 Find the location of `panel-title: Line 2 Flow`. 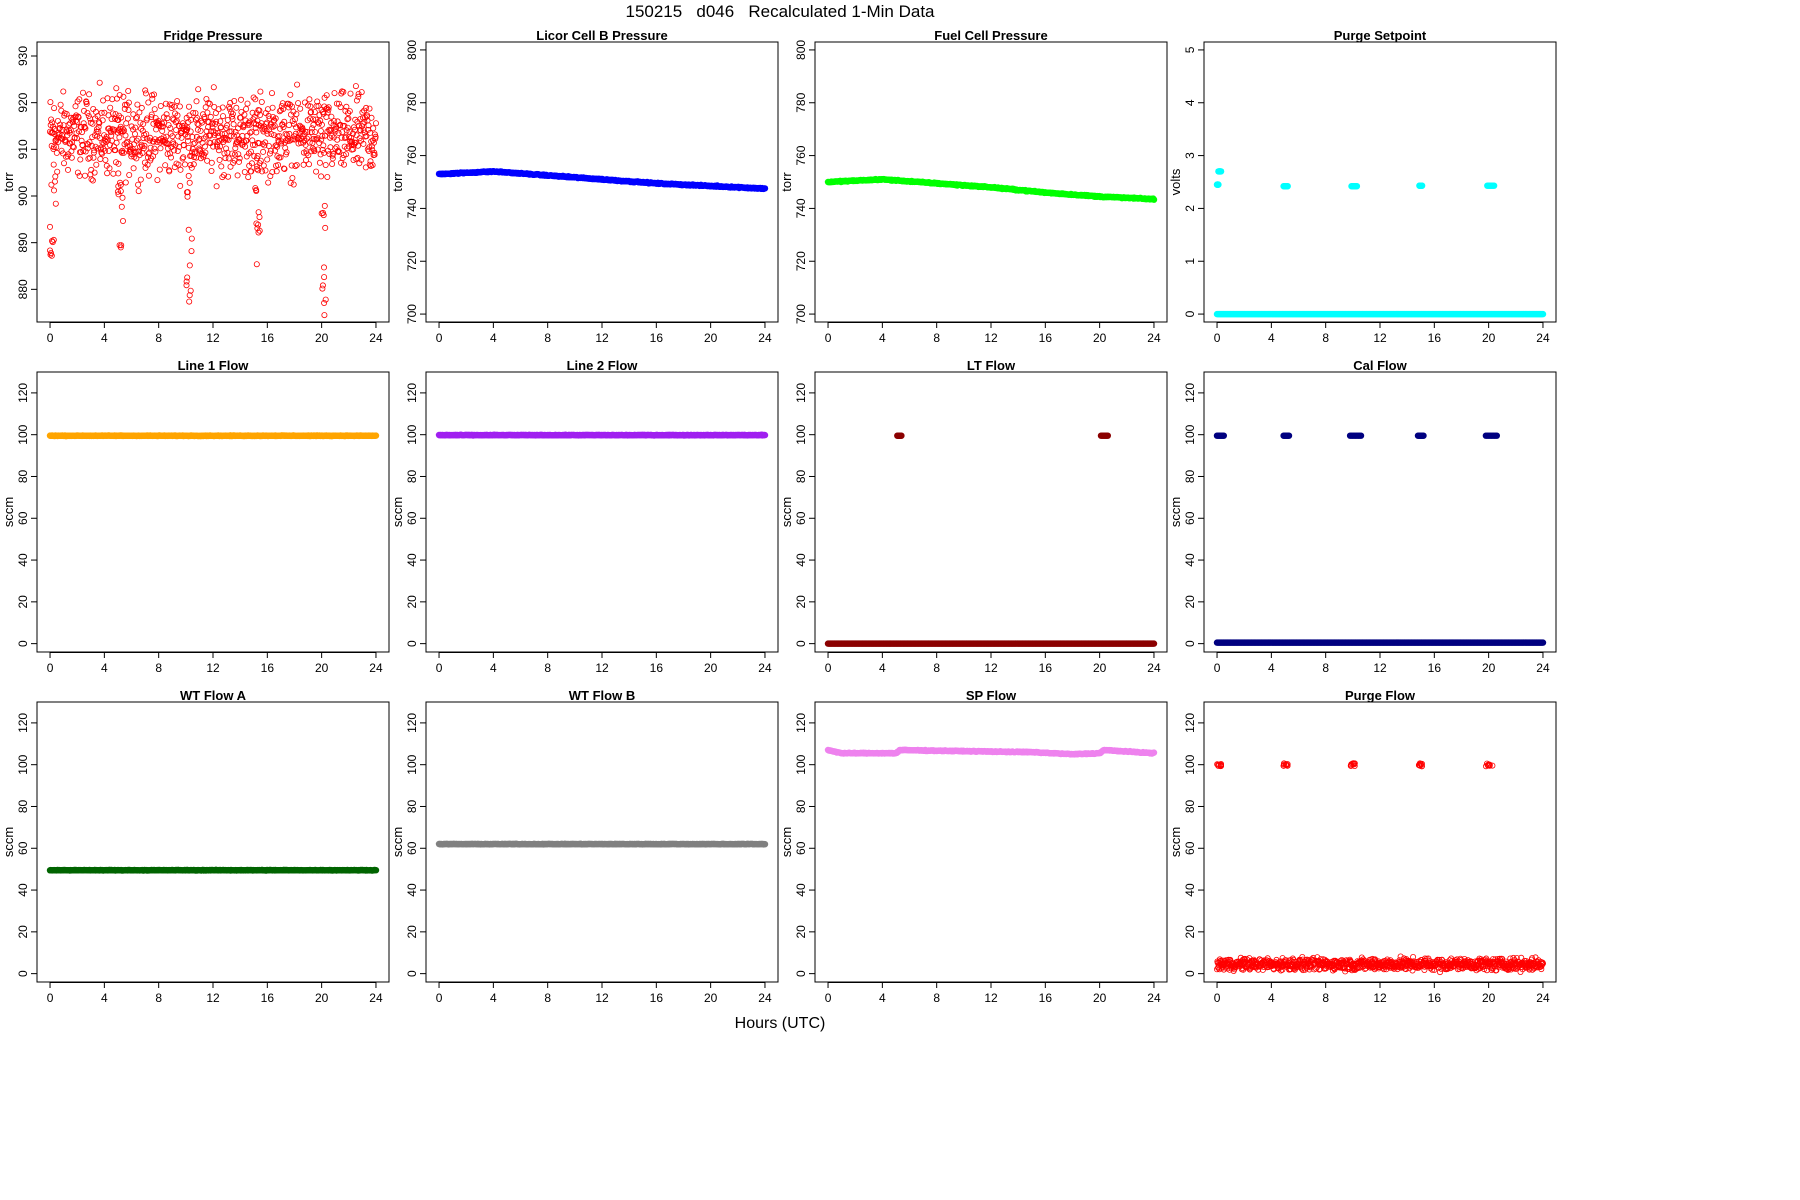

panel-title: Line 2 Flow is located at coordinates (603, 365).